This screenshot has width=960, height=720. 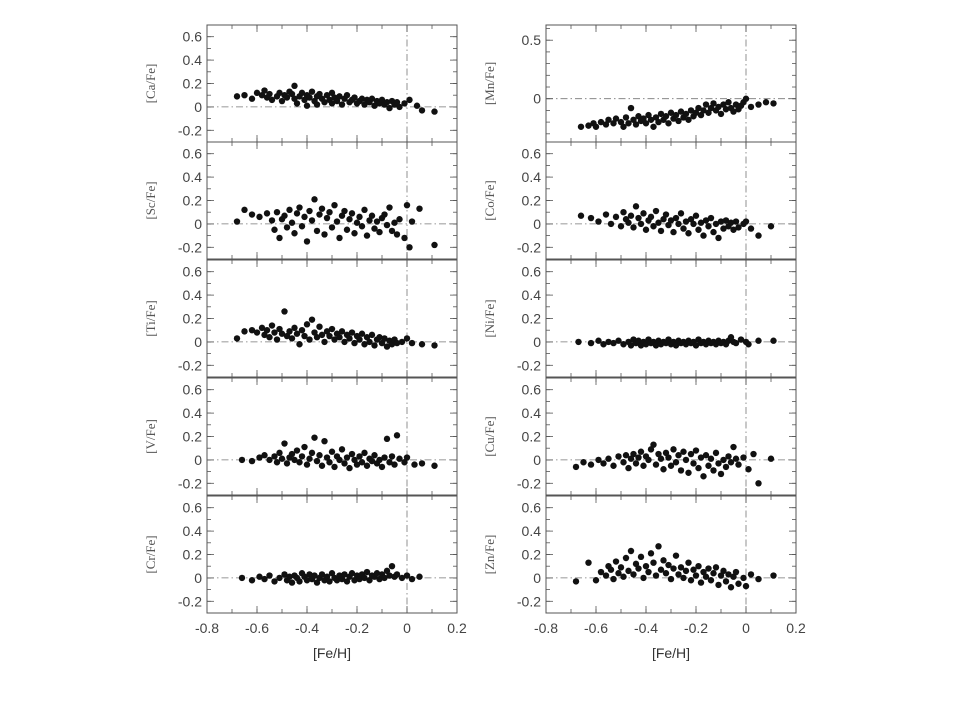 I want to click on x-tick-label: -0.8, so click(x=546, y=628).